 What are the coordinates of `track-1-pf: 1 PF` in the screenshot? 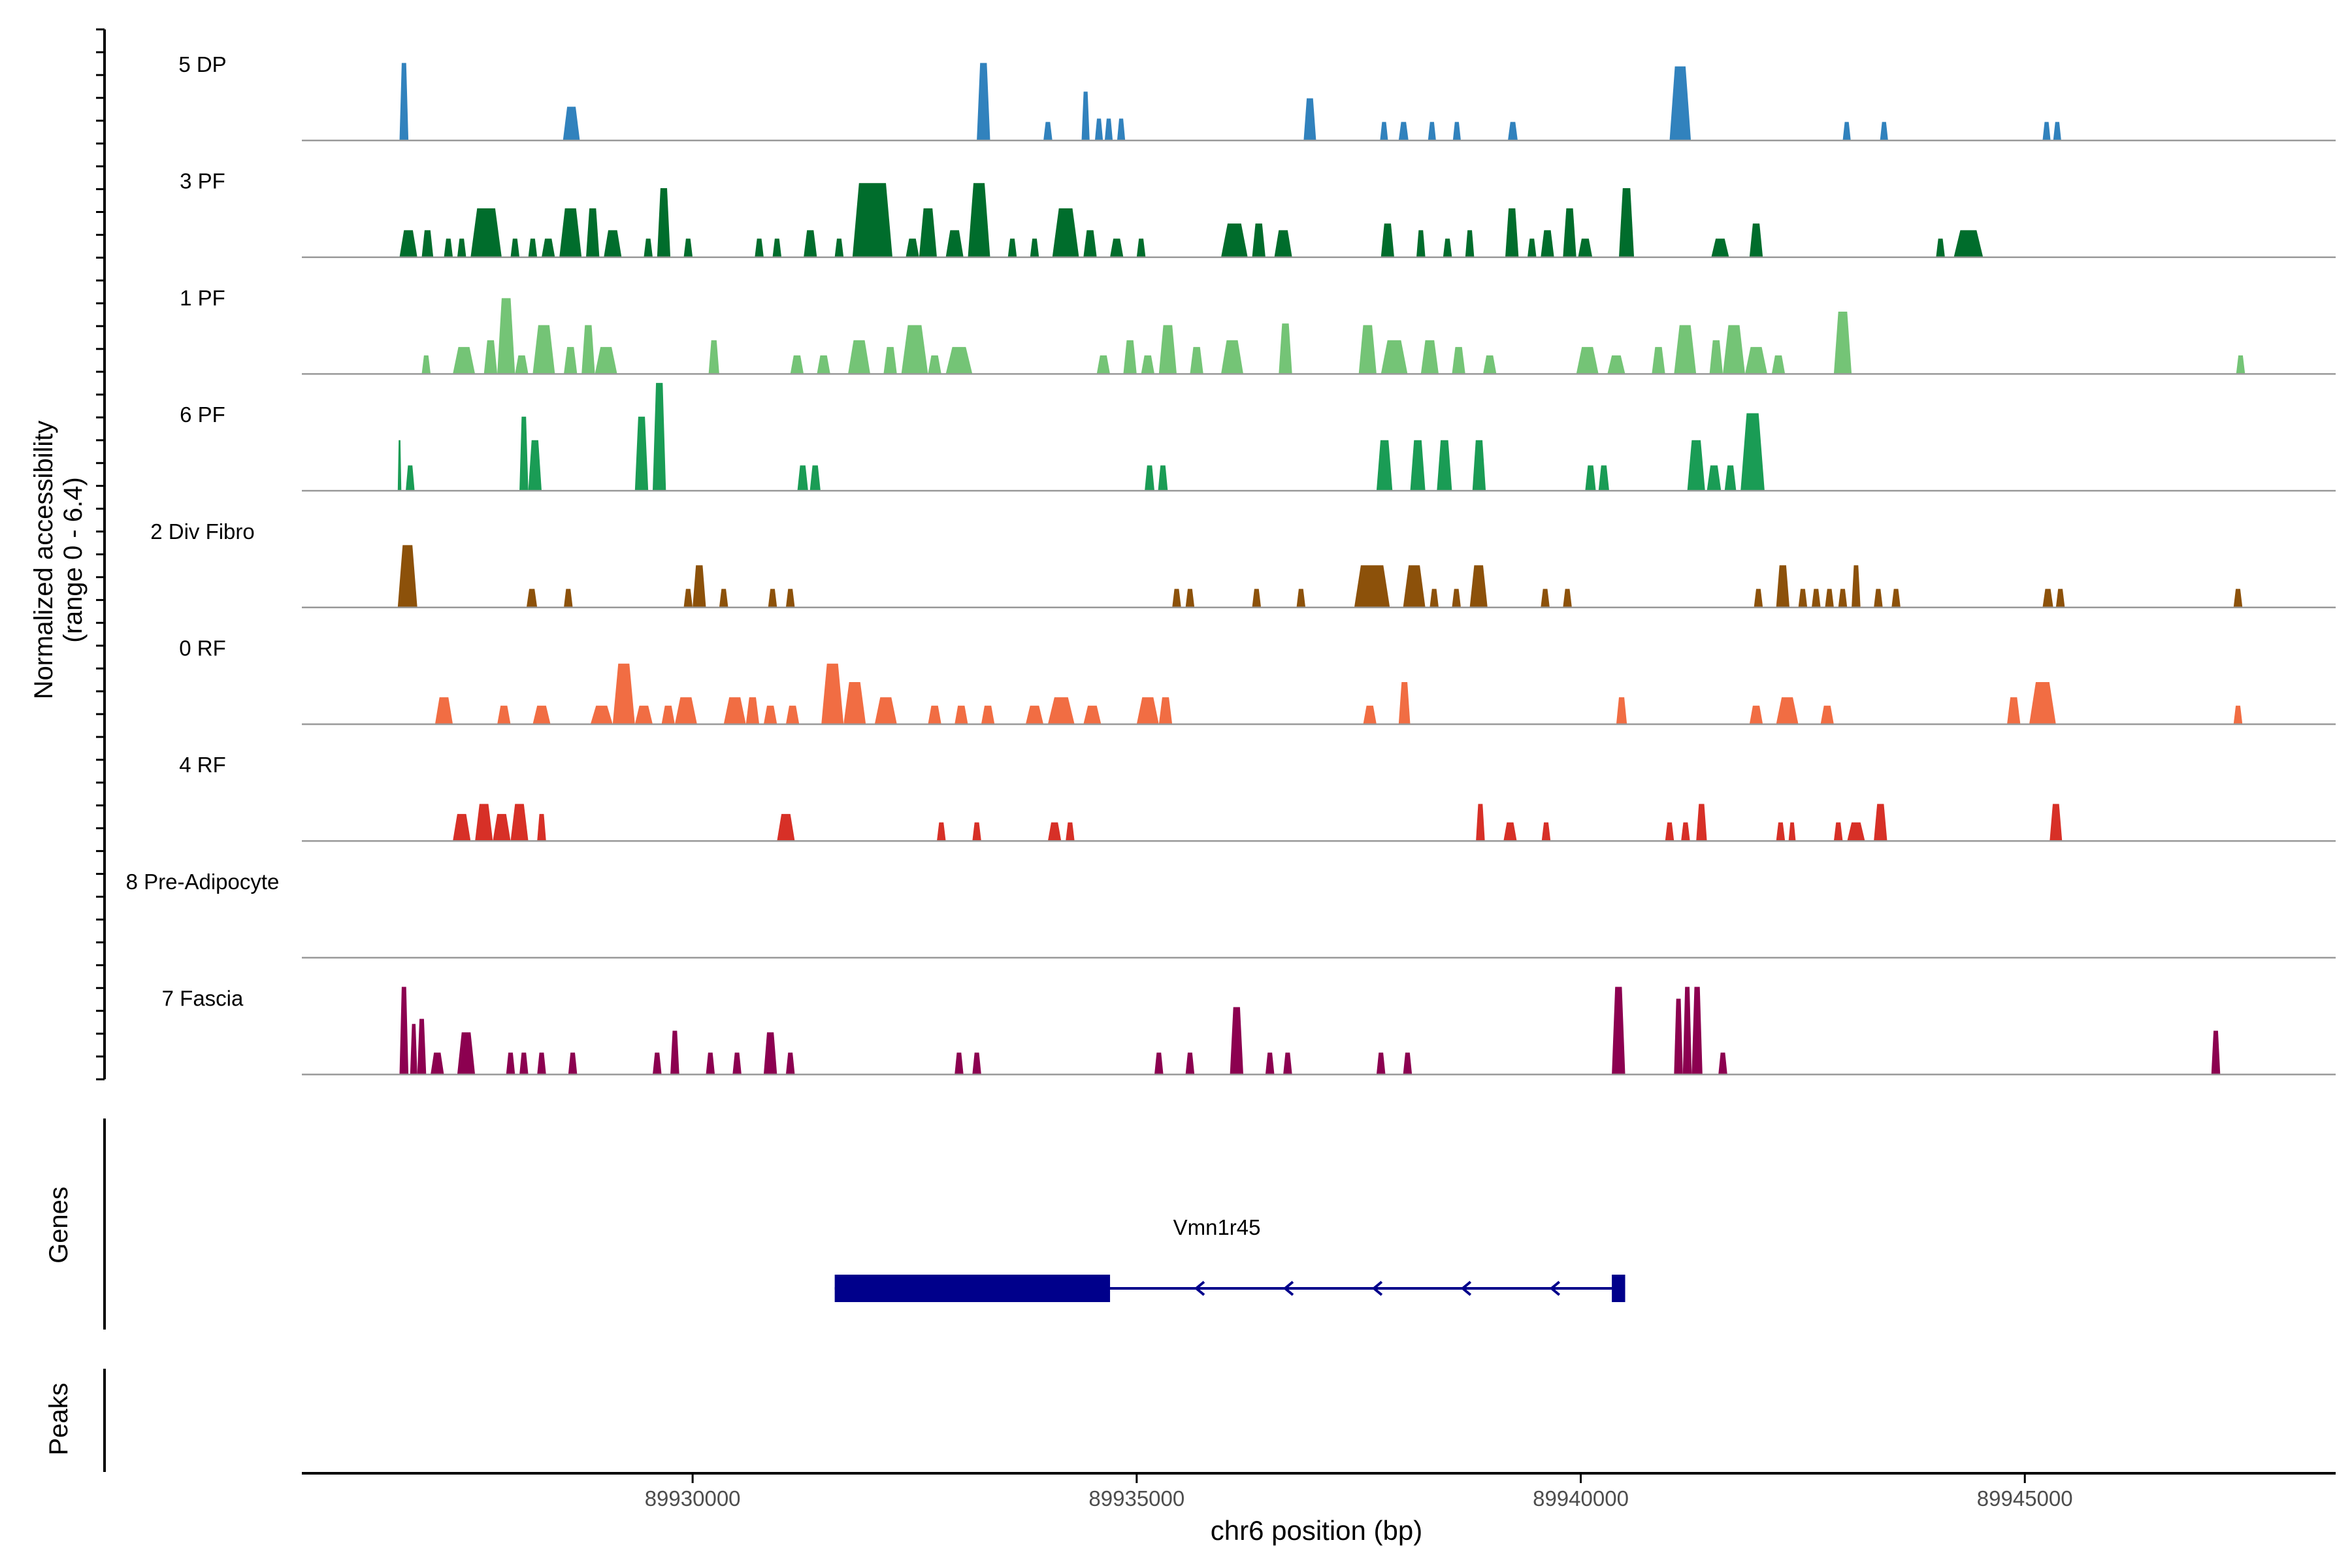 It's located at (1258, 330).